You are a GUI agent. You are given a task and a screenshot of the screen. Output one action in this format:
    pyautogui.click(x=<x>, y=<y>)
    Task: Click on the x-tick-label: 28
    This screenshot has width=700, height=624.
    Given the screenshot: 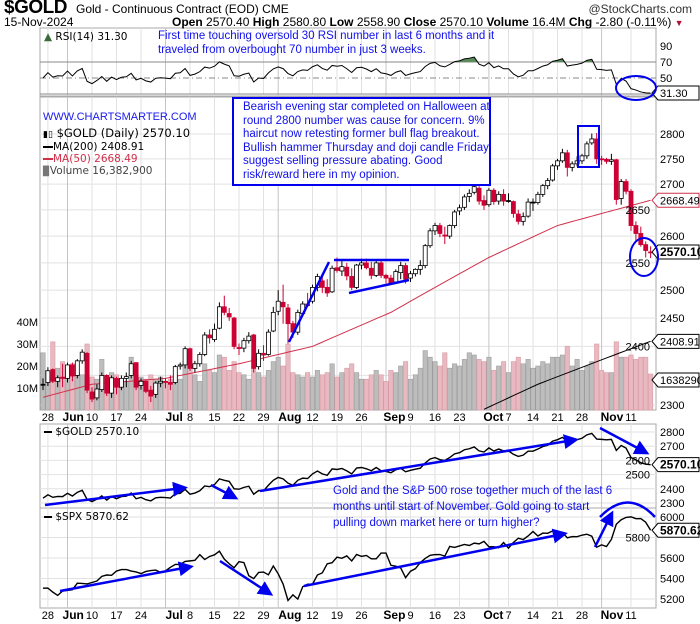 What is the action you would take?
    pyautogui.click(x=48, y=418)
    